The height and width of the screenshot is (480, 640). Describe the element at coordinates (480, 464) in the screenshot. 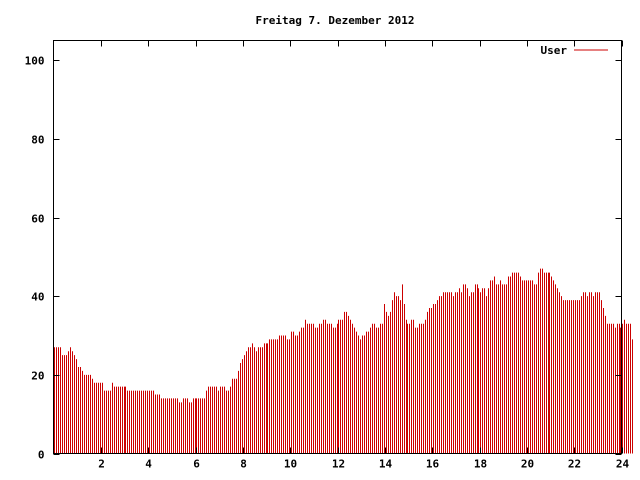

I see `x-tick-label: 18` at that location.